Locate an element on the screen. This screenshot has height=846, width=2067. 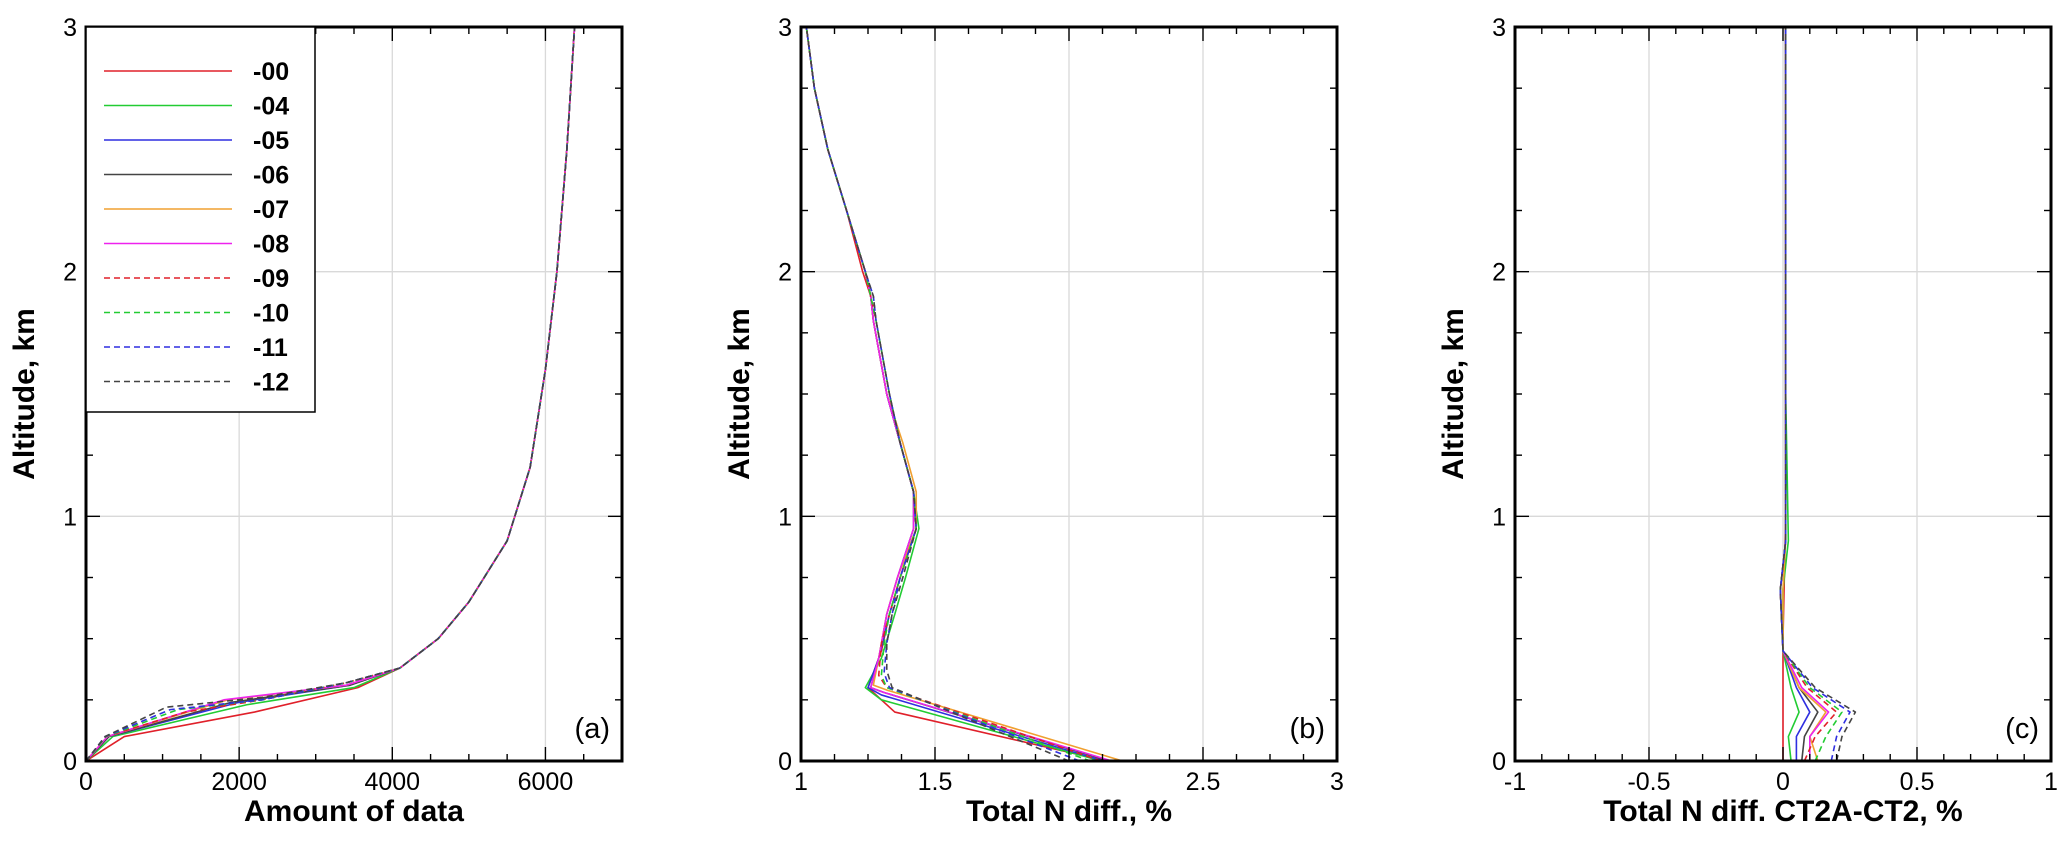
x-axis-title: Total N diff. CT2A-CT2, % is located at coordinates (1782, 811).